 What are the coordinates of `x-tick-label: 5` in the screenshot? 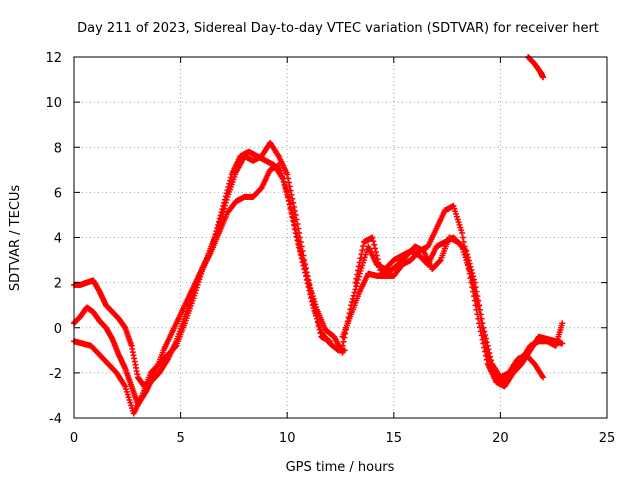 It's located at (180, 438).